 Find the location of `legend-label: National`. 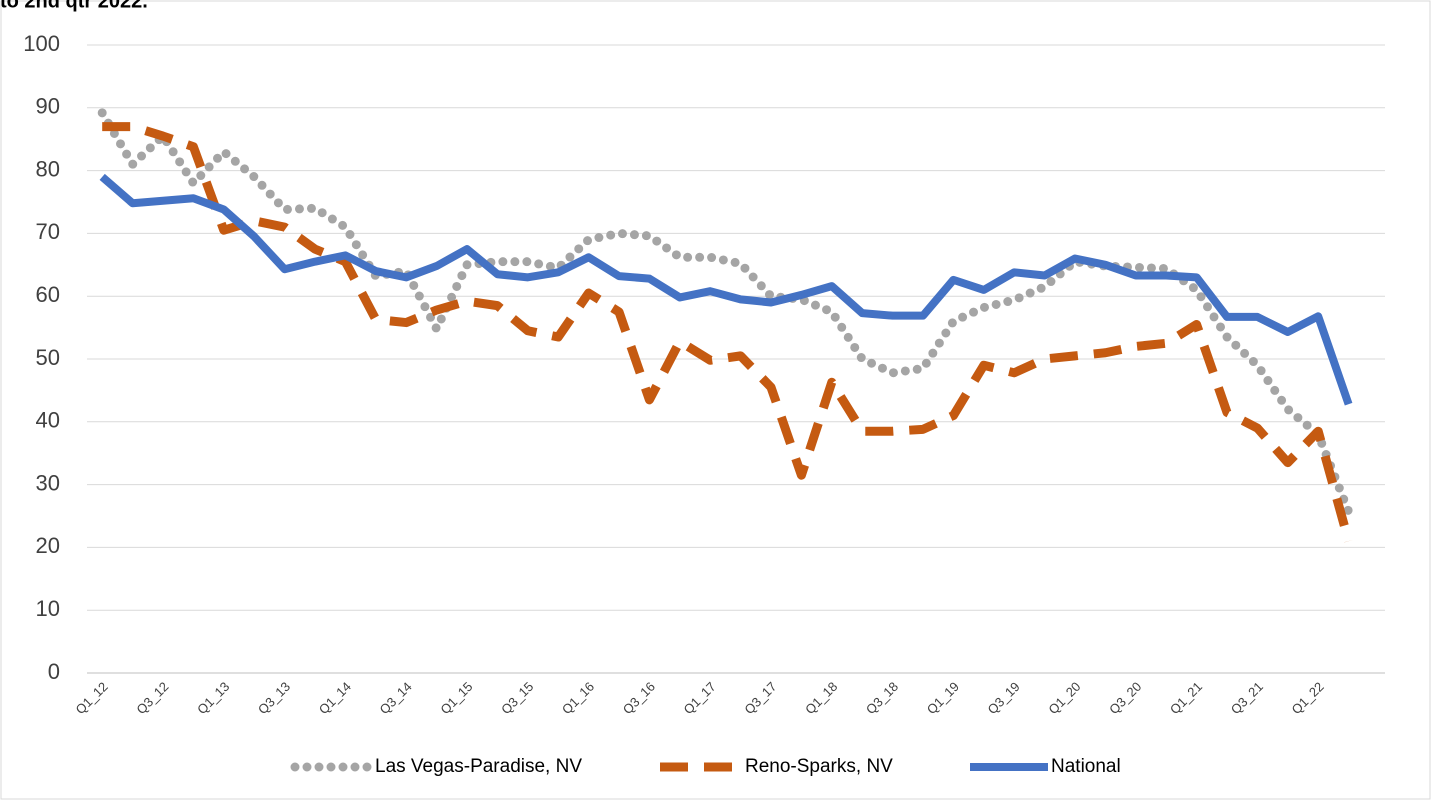

legend-label: National is located at coordinates (1086, 766).